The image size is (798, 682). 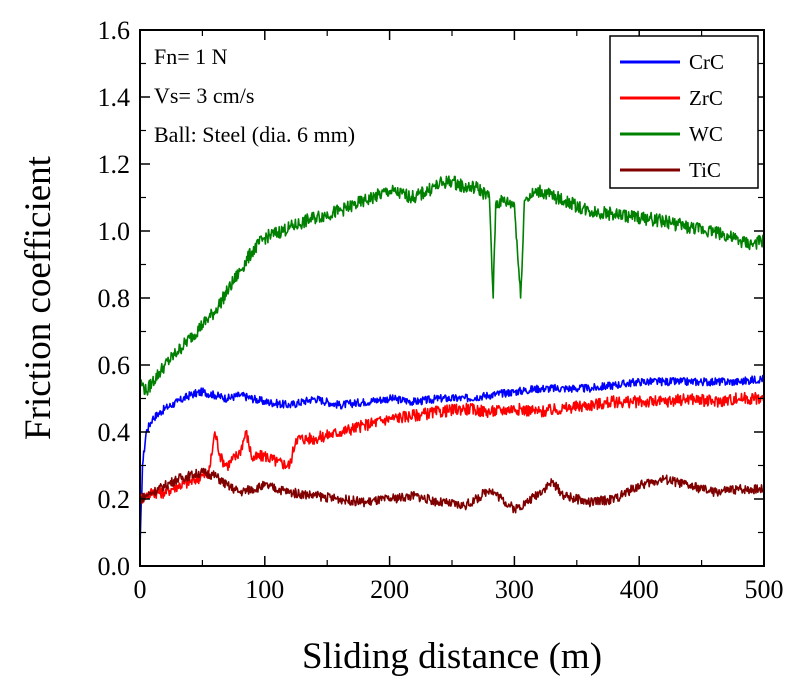 I want to click on legend-box, so click(x=684, y=112).